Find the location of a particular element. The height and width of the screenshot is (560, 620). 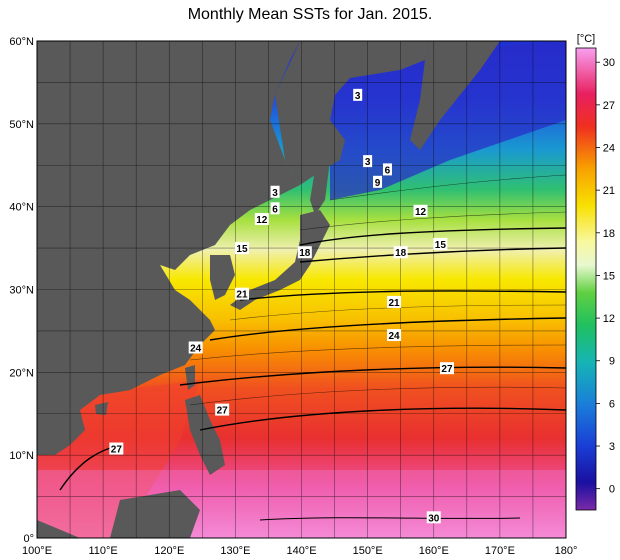

map-title: Monthly Mean SSTs for Jan. 2015. is located at coordinates (310, 14).